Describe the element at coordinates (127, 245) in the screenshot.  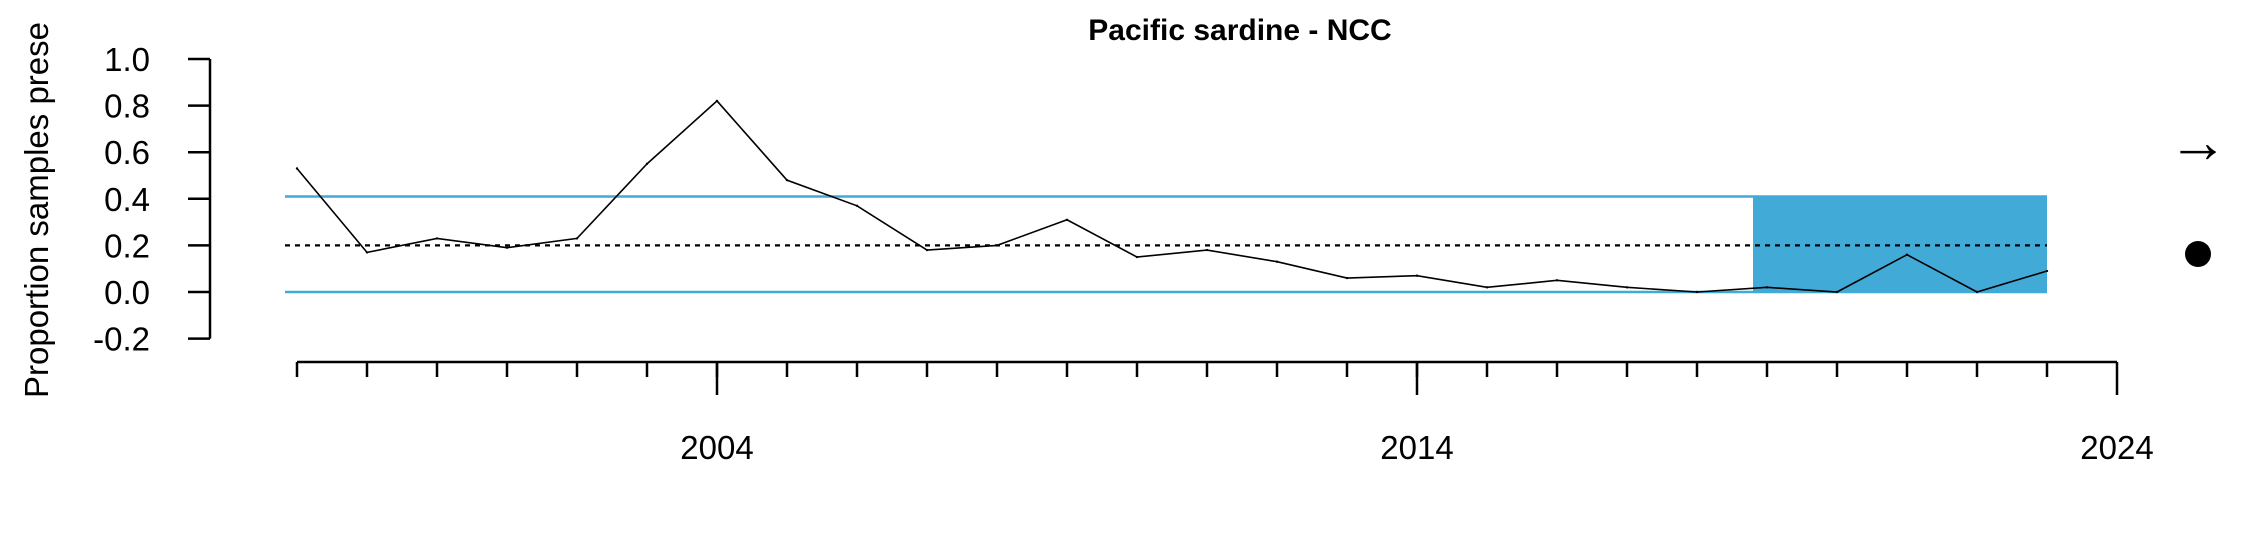
I see `y-tick-label: 0.2` at that location.